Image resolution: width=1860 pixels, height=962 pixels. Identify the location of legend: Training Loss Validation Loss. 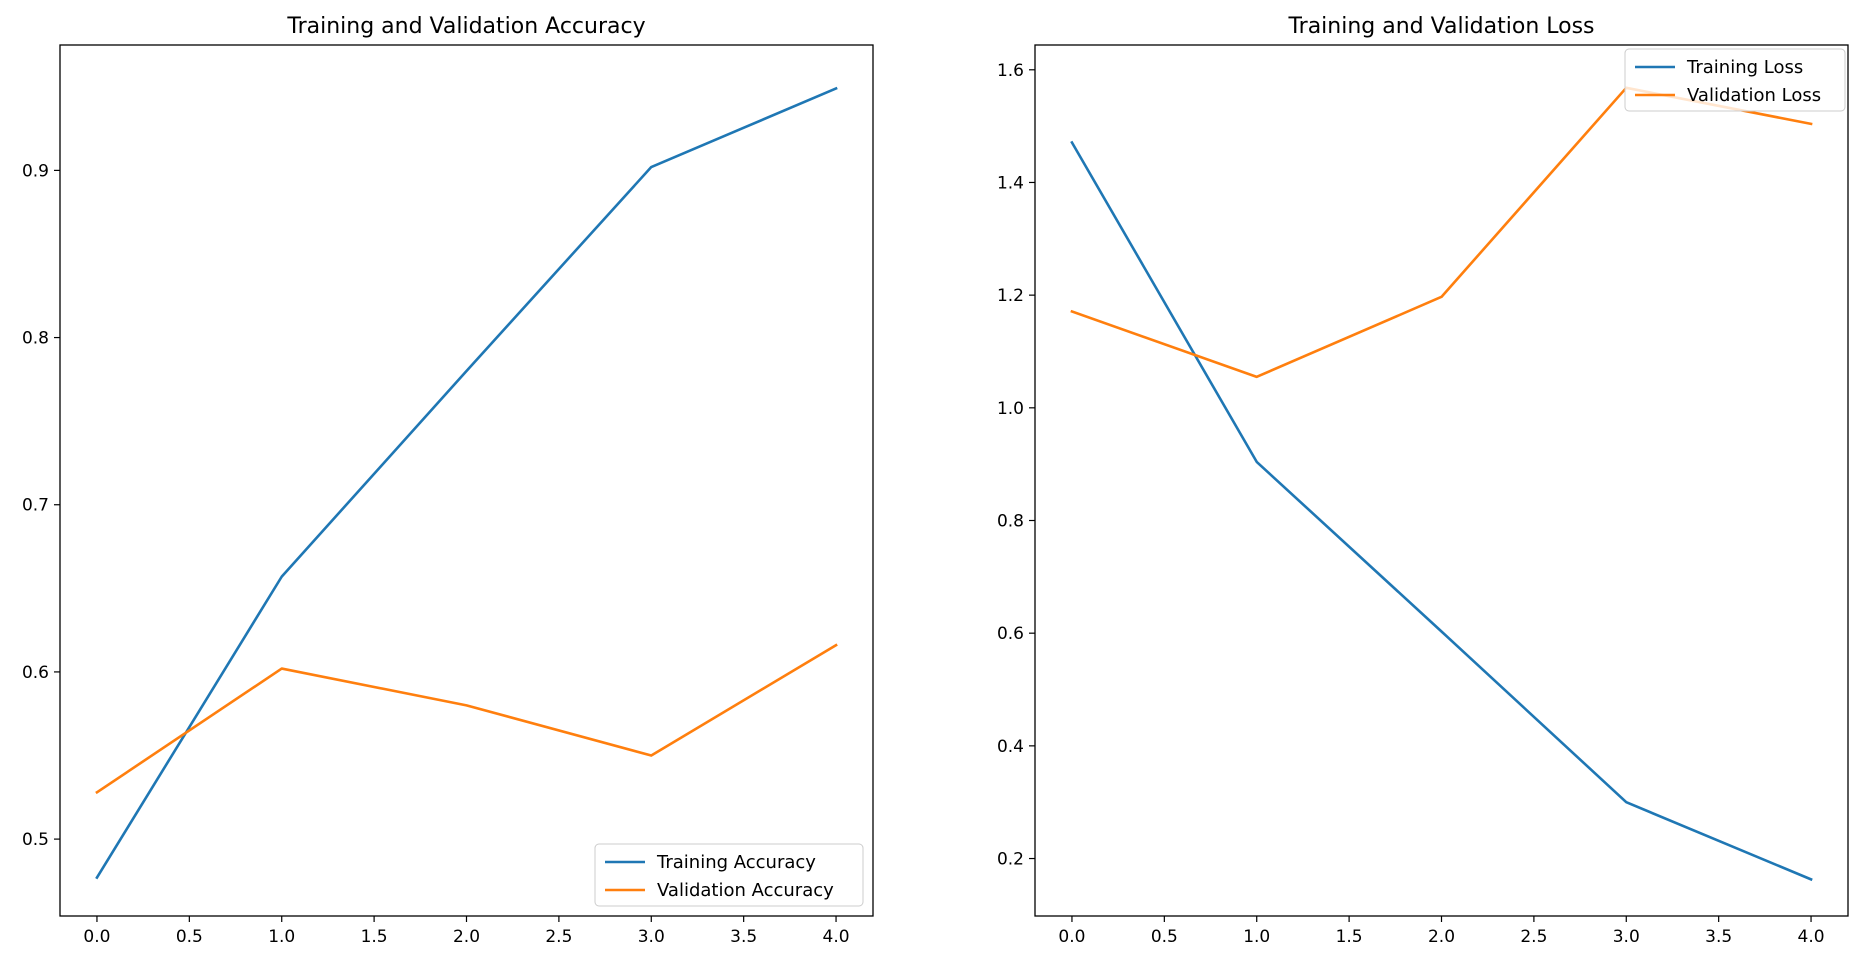
(1735, 80).